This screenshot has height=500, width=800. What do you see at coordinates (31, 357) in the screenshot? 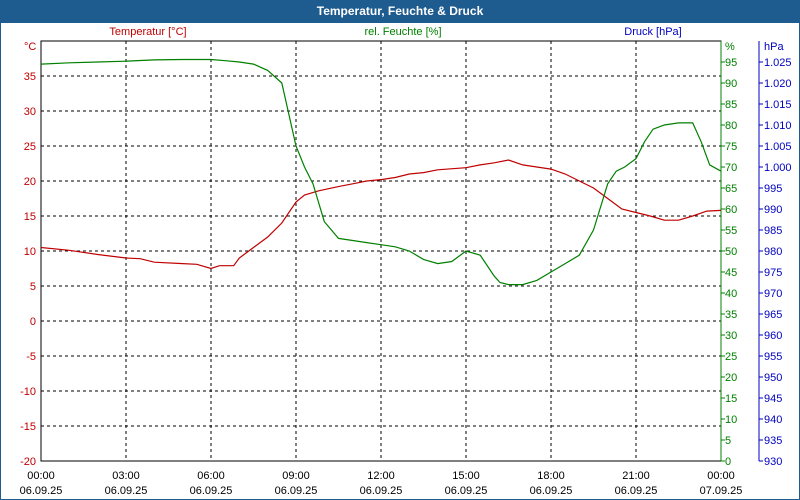
I see `y-tick-temperature-label: -5` at bounding box center [31, 357].